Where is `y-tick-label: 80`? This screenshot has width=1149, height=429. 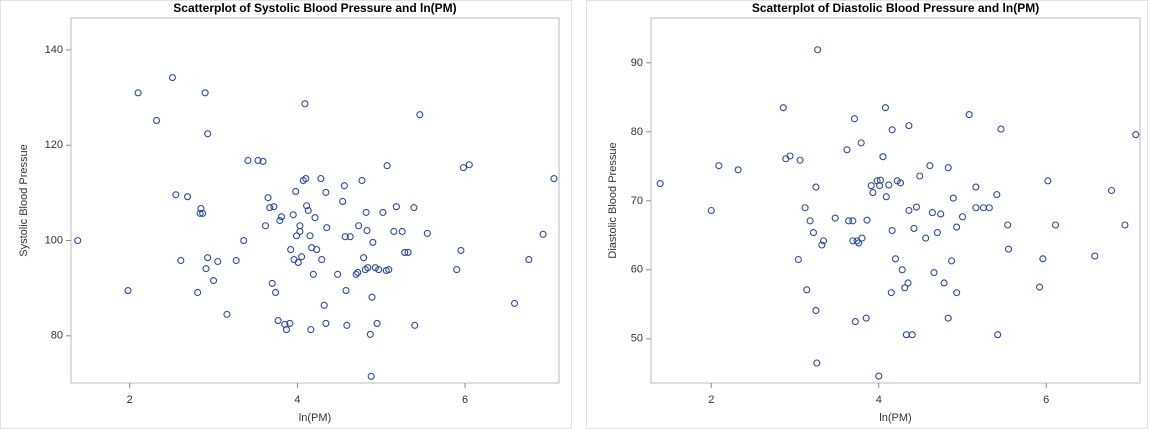
y-tick-label: 80 is located at coordinates (57, 336).